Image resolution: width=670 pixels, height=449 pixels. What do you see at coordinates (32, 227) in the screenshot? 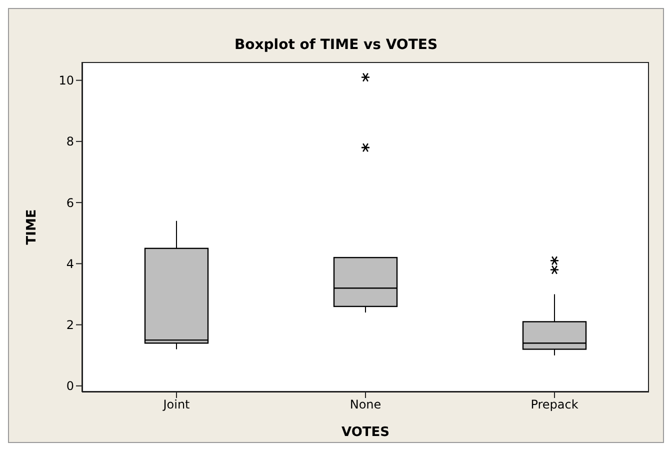
I see `y-axis-title: TIME` at bounding box center [32, 227].